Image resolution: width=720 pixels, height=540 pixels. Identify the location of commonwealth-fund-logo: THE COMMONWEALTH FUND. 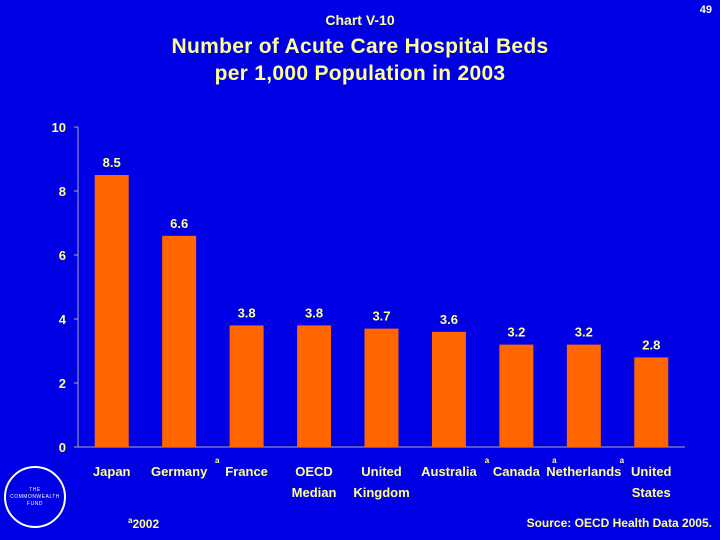
(35, 497).